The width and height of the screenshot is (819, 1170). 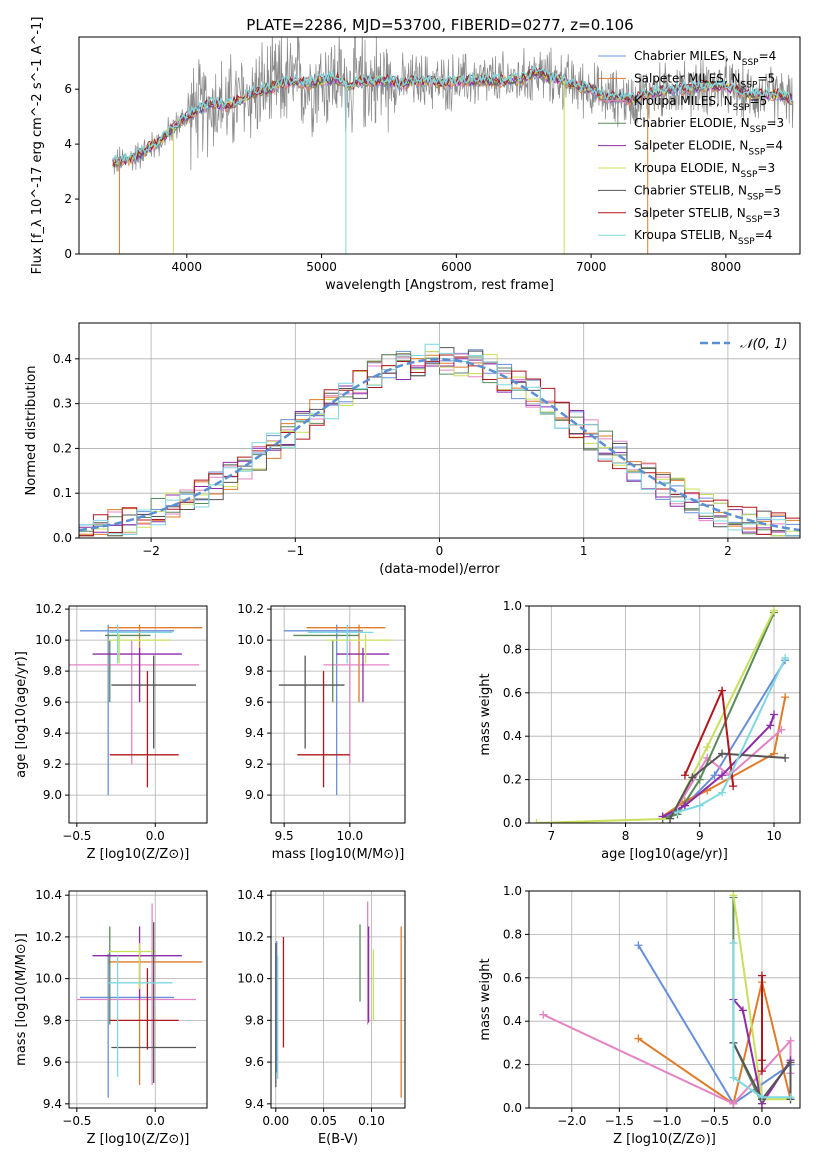 What do you see at coordinates (371, 1121) in the screenshot?
I see `x-tick-label: 0.10` at bounding box center [371, 1121].